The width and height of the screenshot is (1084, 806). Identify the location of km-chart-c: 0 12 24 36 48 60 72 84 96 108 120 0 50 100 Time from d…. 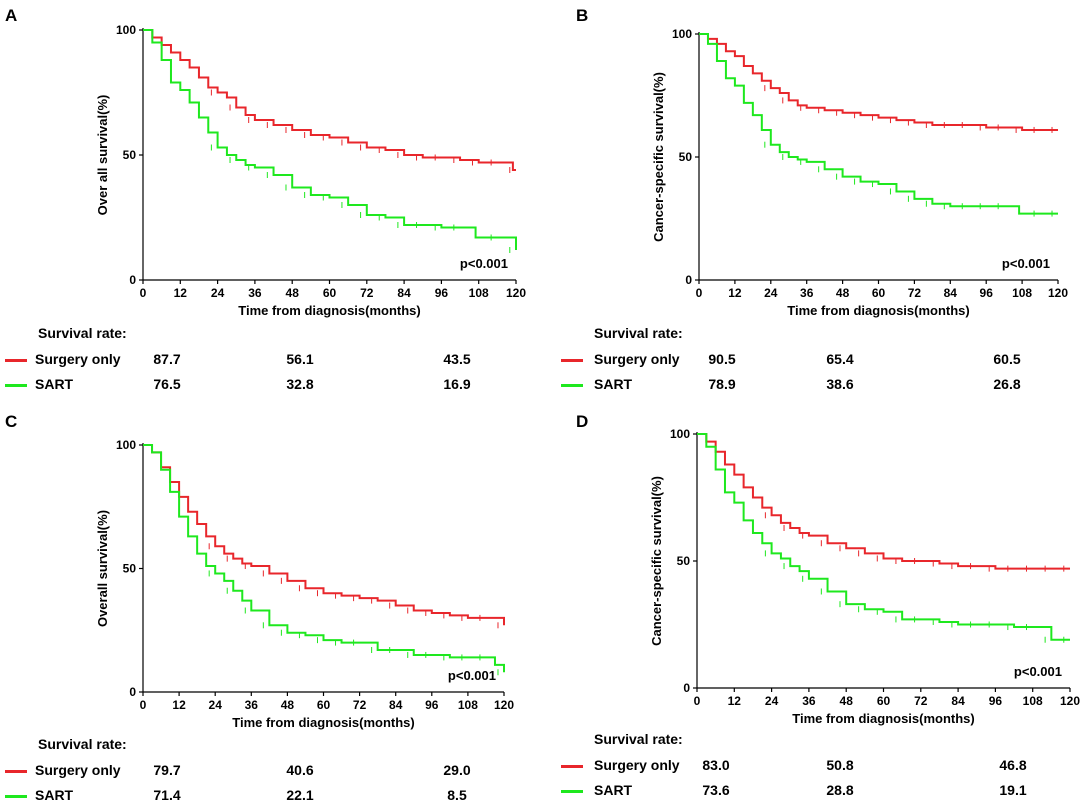
(304, 584).